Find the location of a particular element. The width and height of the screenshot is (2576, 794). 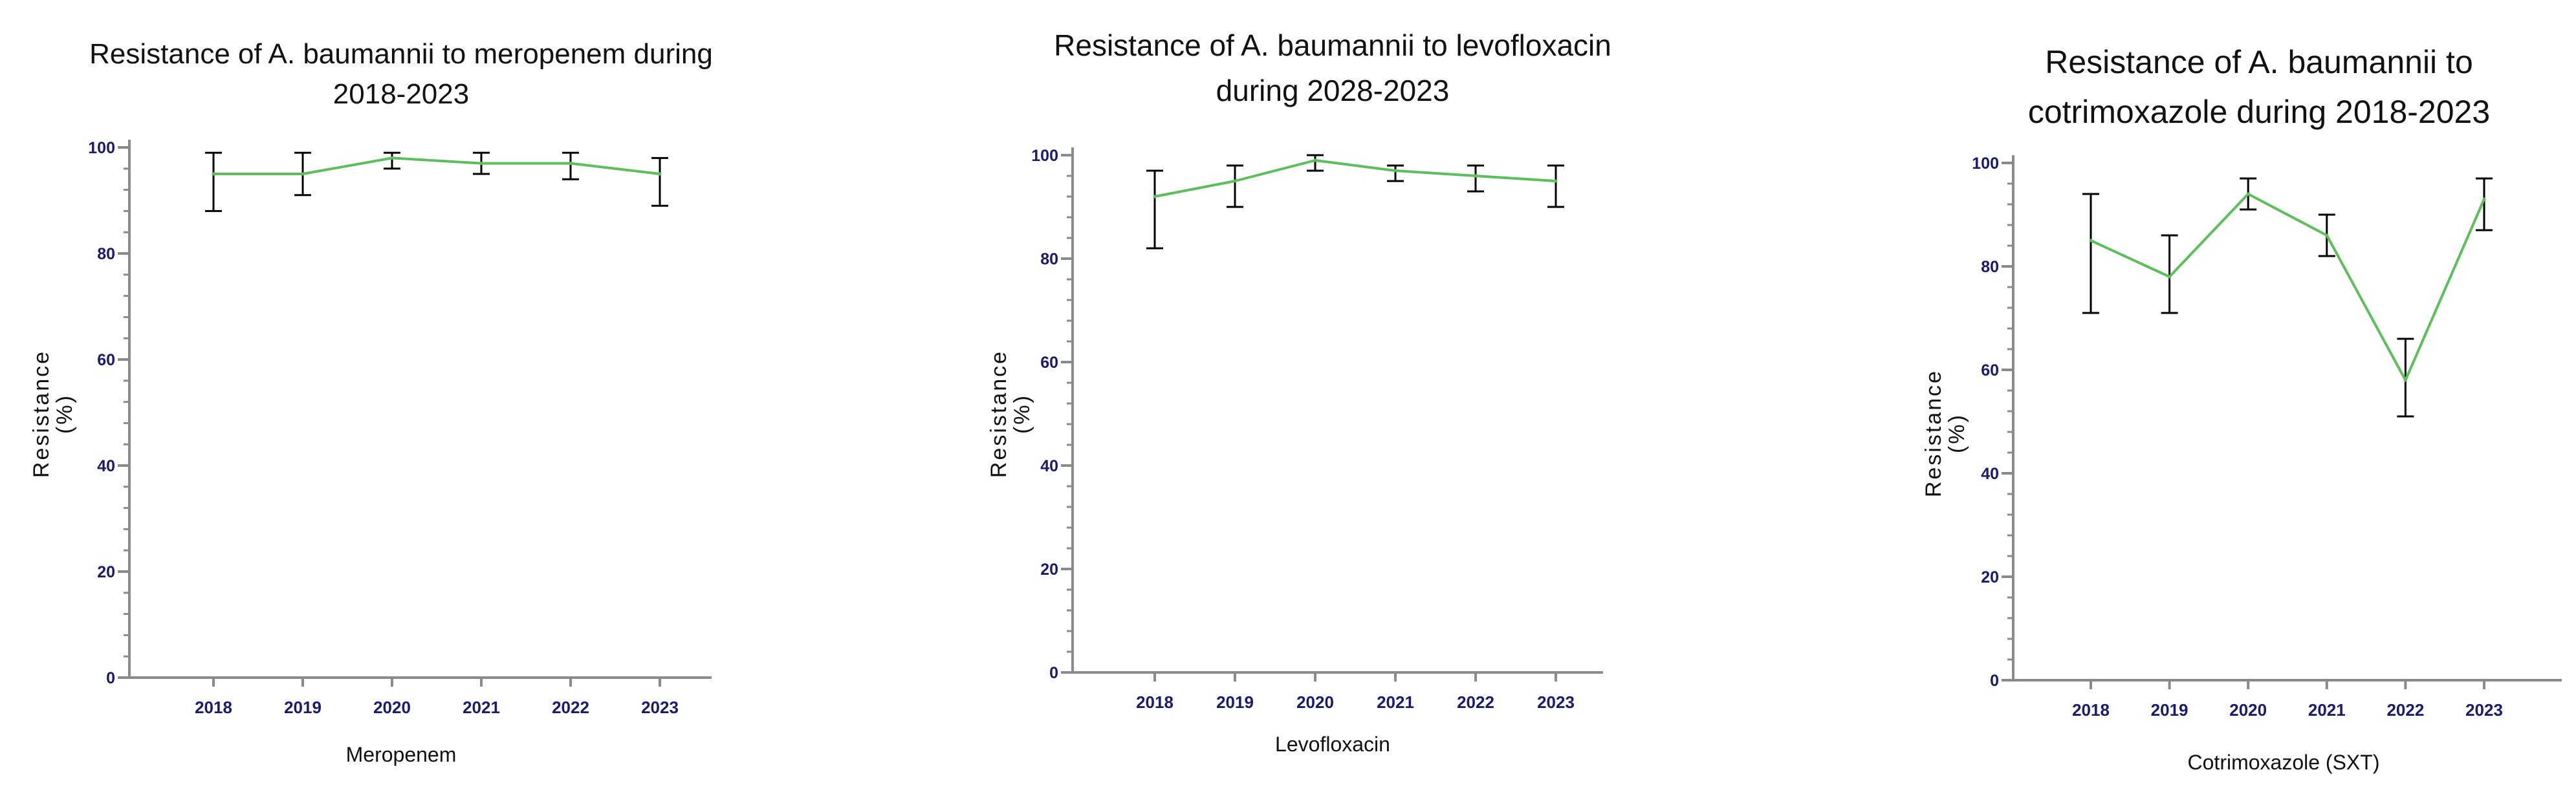

chart-title-line: cotrimoxazole during 2018-2023 is located at coordinates (2259, 112).